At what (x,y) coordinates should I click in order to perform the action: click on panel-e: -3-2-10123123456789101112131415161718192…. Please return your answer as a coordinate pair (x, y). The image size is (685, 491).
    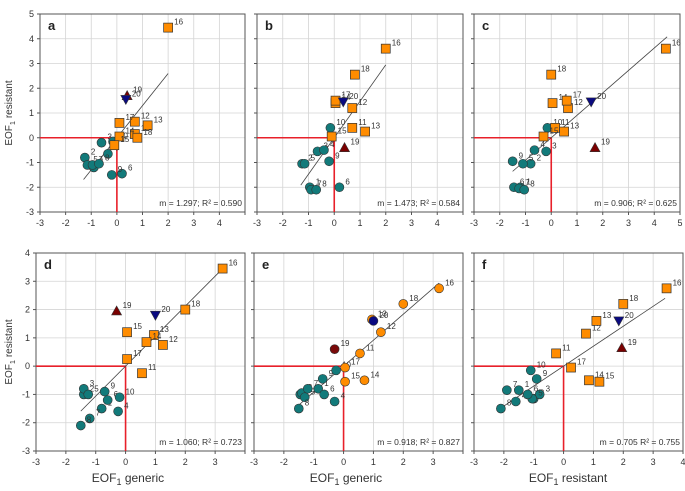
    Looking at the image, I should click on (357, 359).